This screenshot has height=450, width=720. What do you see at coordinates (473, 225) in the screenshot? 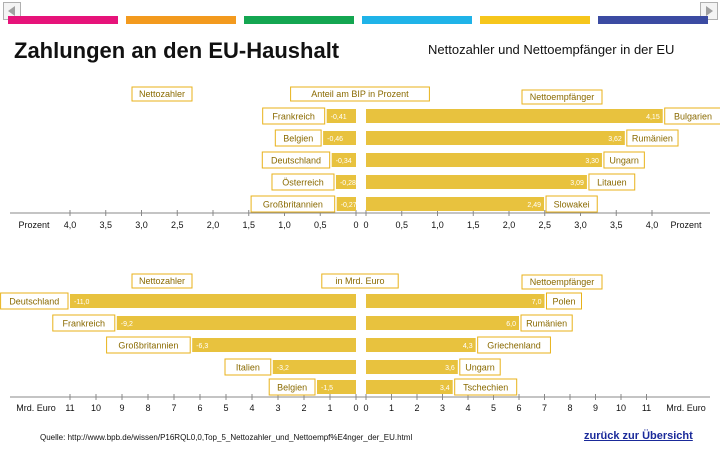
I see `tick-label-right: 1,5` at bounding box center [473, 225].